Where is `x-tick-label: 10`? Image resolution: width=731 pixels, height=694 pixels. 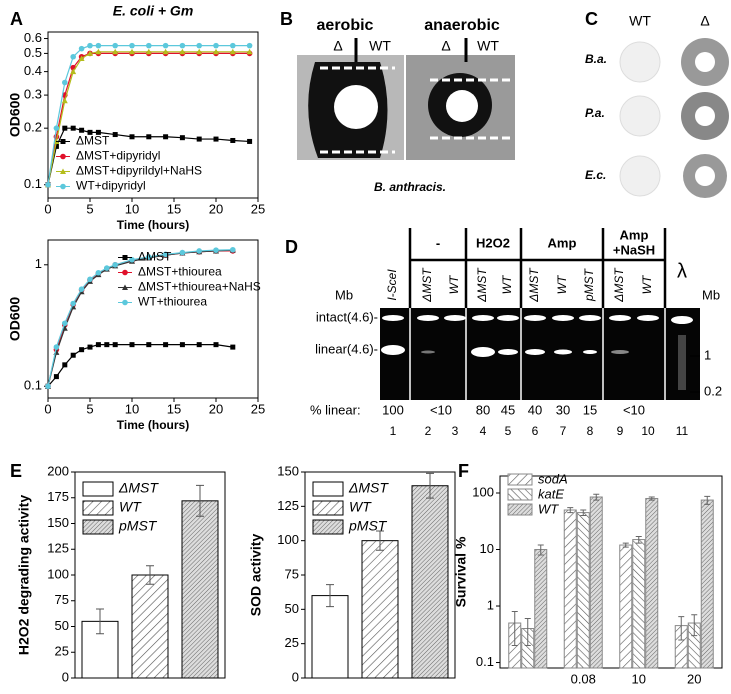
x-tick-label: 10 is located at coordinates (132, 408).